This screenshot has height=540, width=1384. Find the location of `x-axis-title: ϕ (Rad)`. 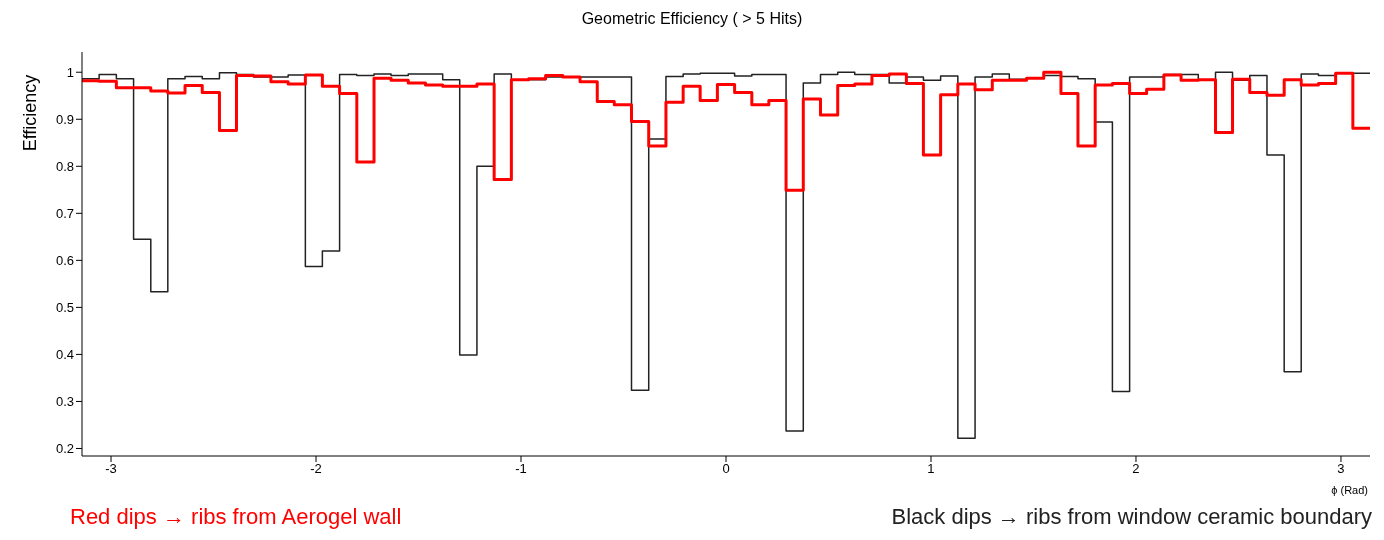

x-axis-title: ϕ (Rad) is located at coordinates (1349, 490).